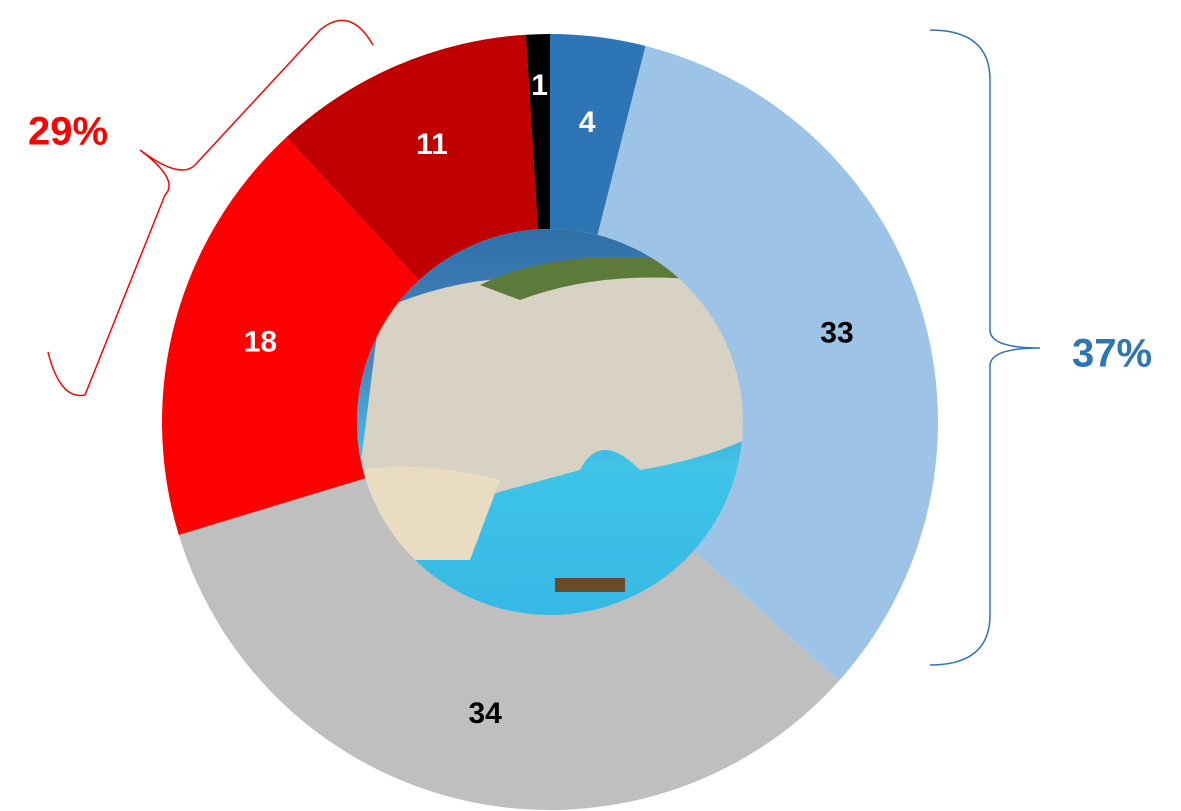 The width and height of the screenshot is (1181, 811). Describe the element at coordinates (68, 132) in the screenshot. I see `annotation: 29%` at that location.